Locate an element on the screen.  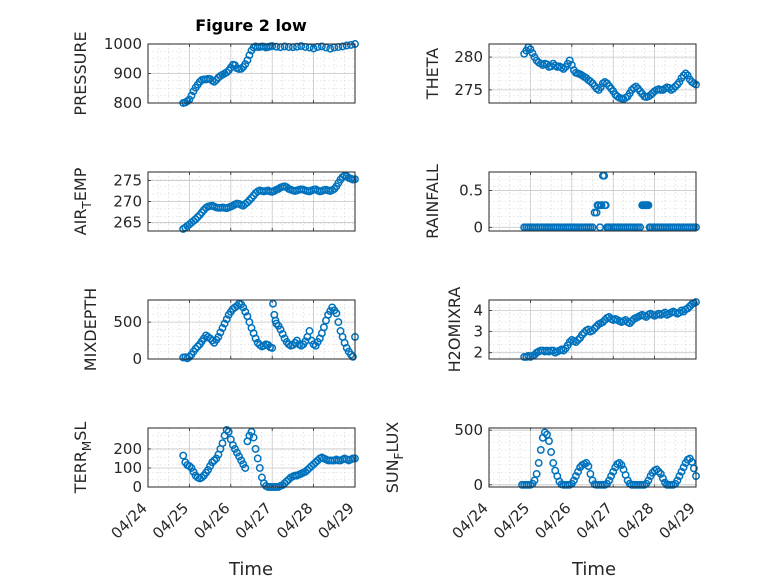
y-axis-label: TERRMSL is located at coordinates (82, 458).